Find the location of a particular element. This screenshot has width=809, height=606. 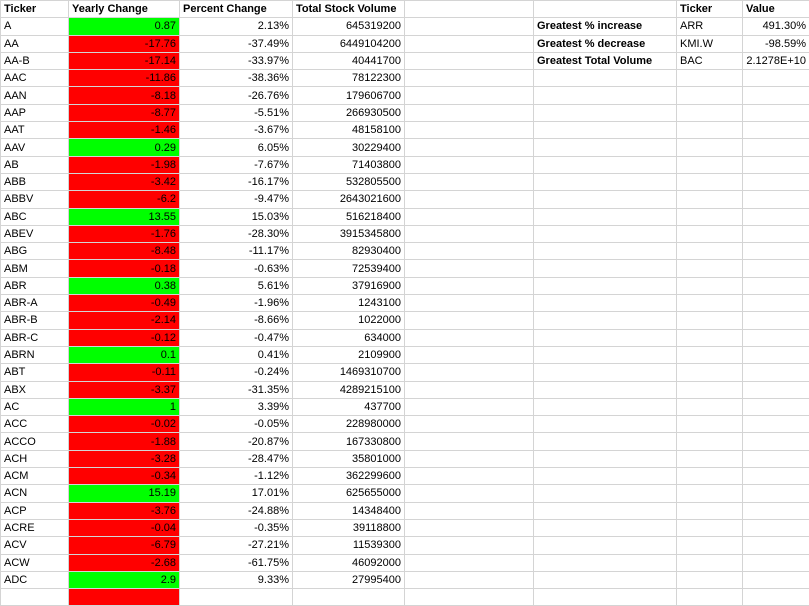

total-volume-cell: 39118800 is located at coordinates (349, 527).